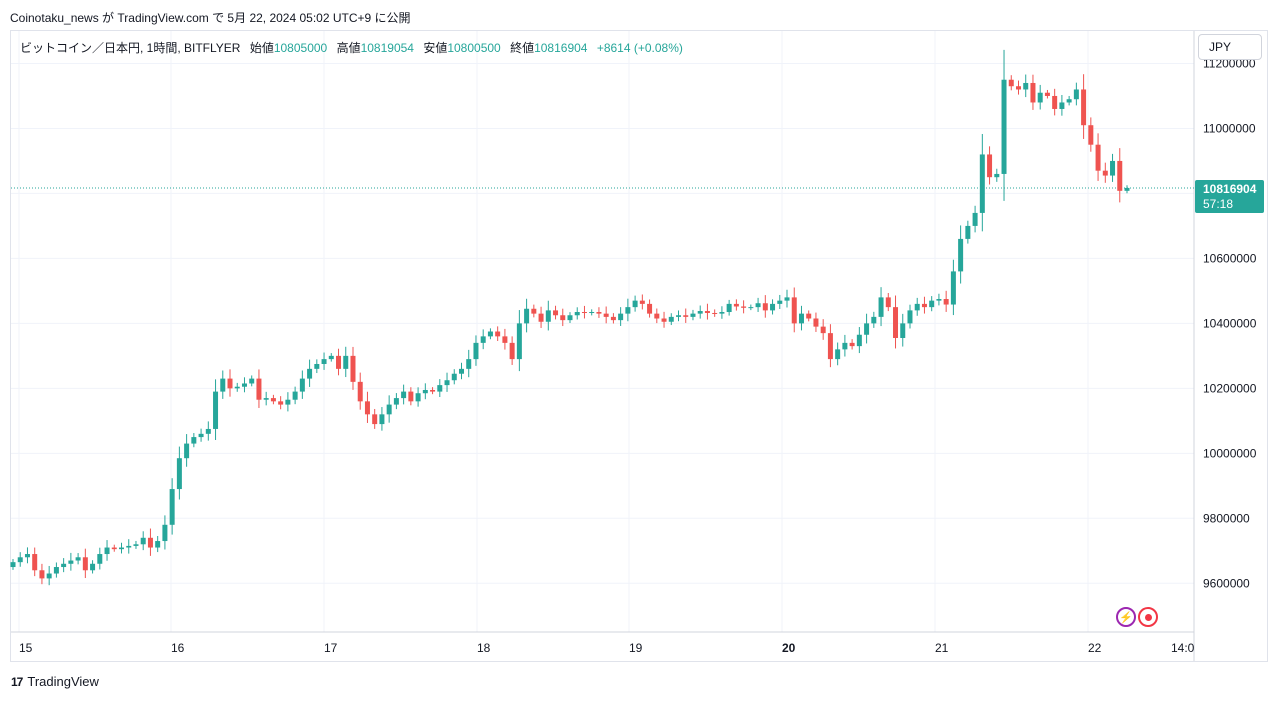 The width and height of the screenshot is (1280, 701). What do you see at coordinates (1095, 648) in the screenshot?
I see `time-tick-label: 22` at bounding box center [1095, 648].